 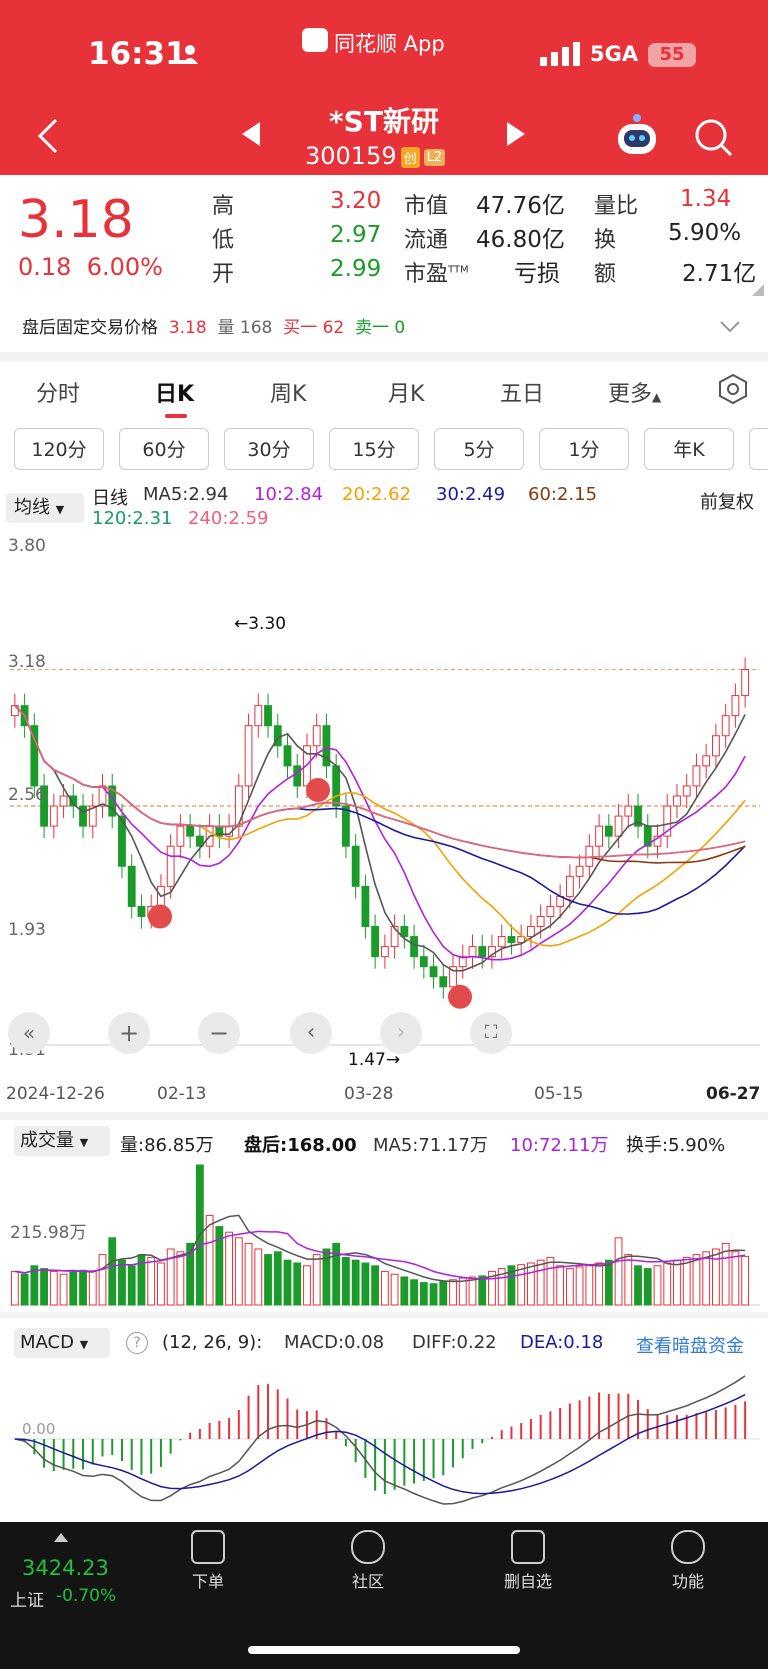 What do you see at coordinates (164, 449) in the screenshot?
I see `period-60min: 60分` at bounding box center [164, 449].